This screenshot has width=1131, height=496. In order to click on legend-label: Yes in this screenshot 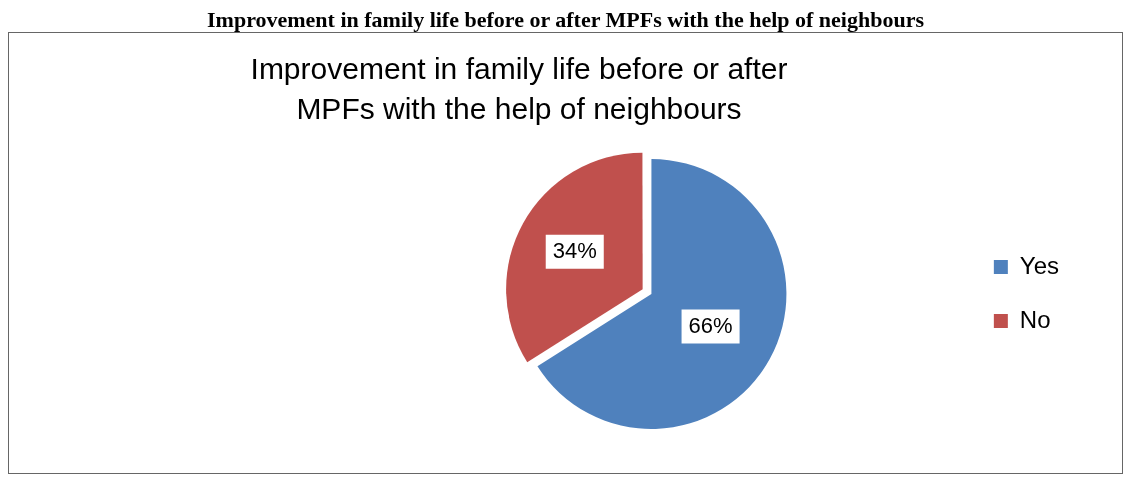, I will do `click(1039, 265)`.